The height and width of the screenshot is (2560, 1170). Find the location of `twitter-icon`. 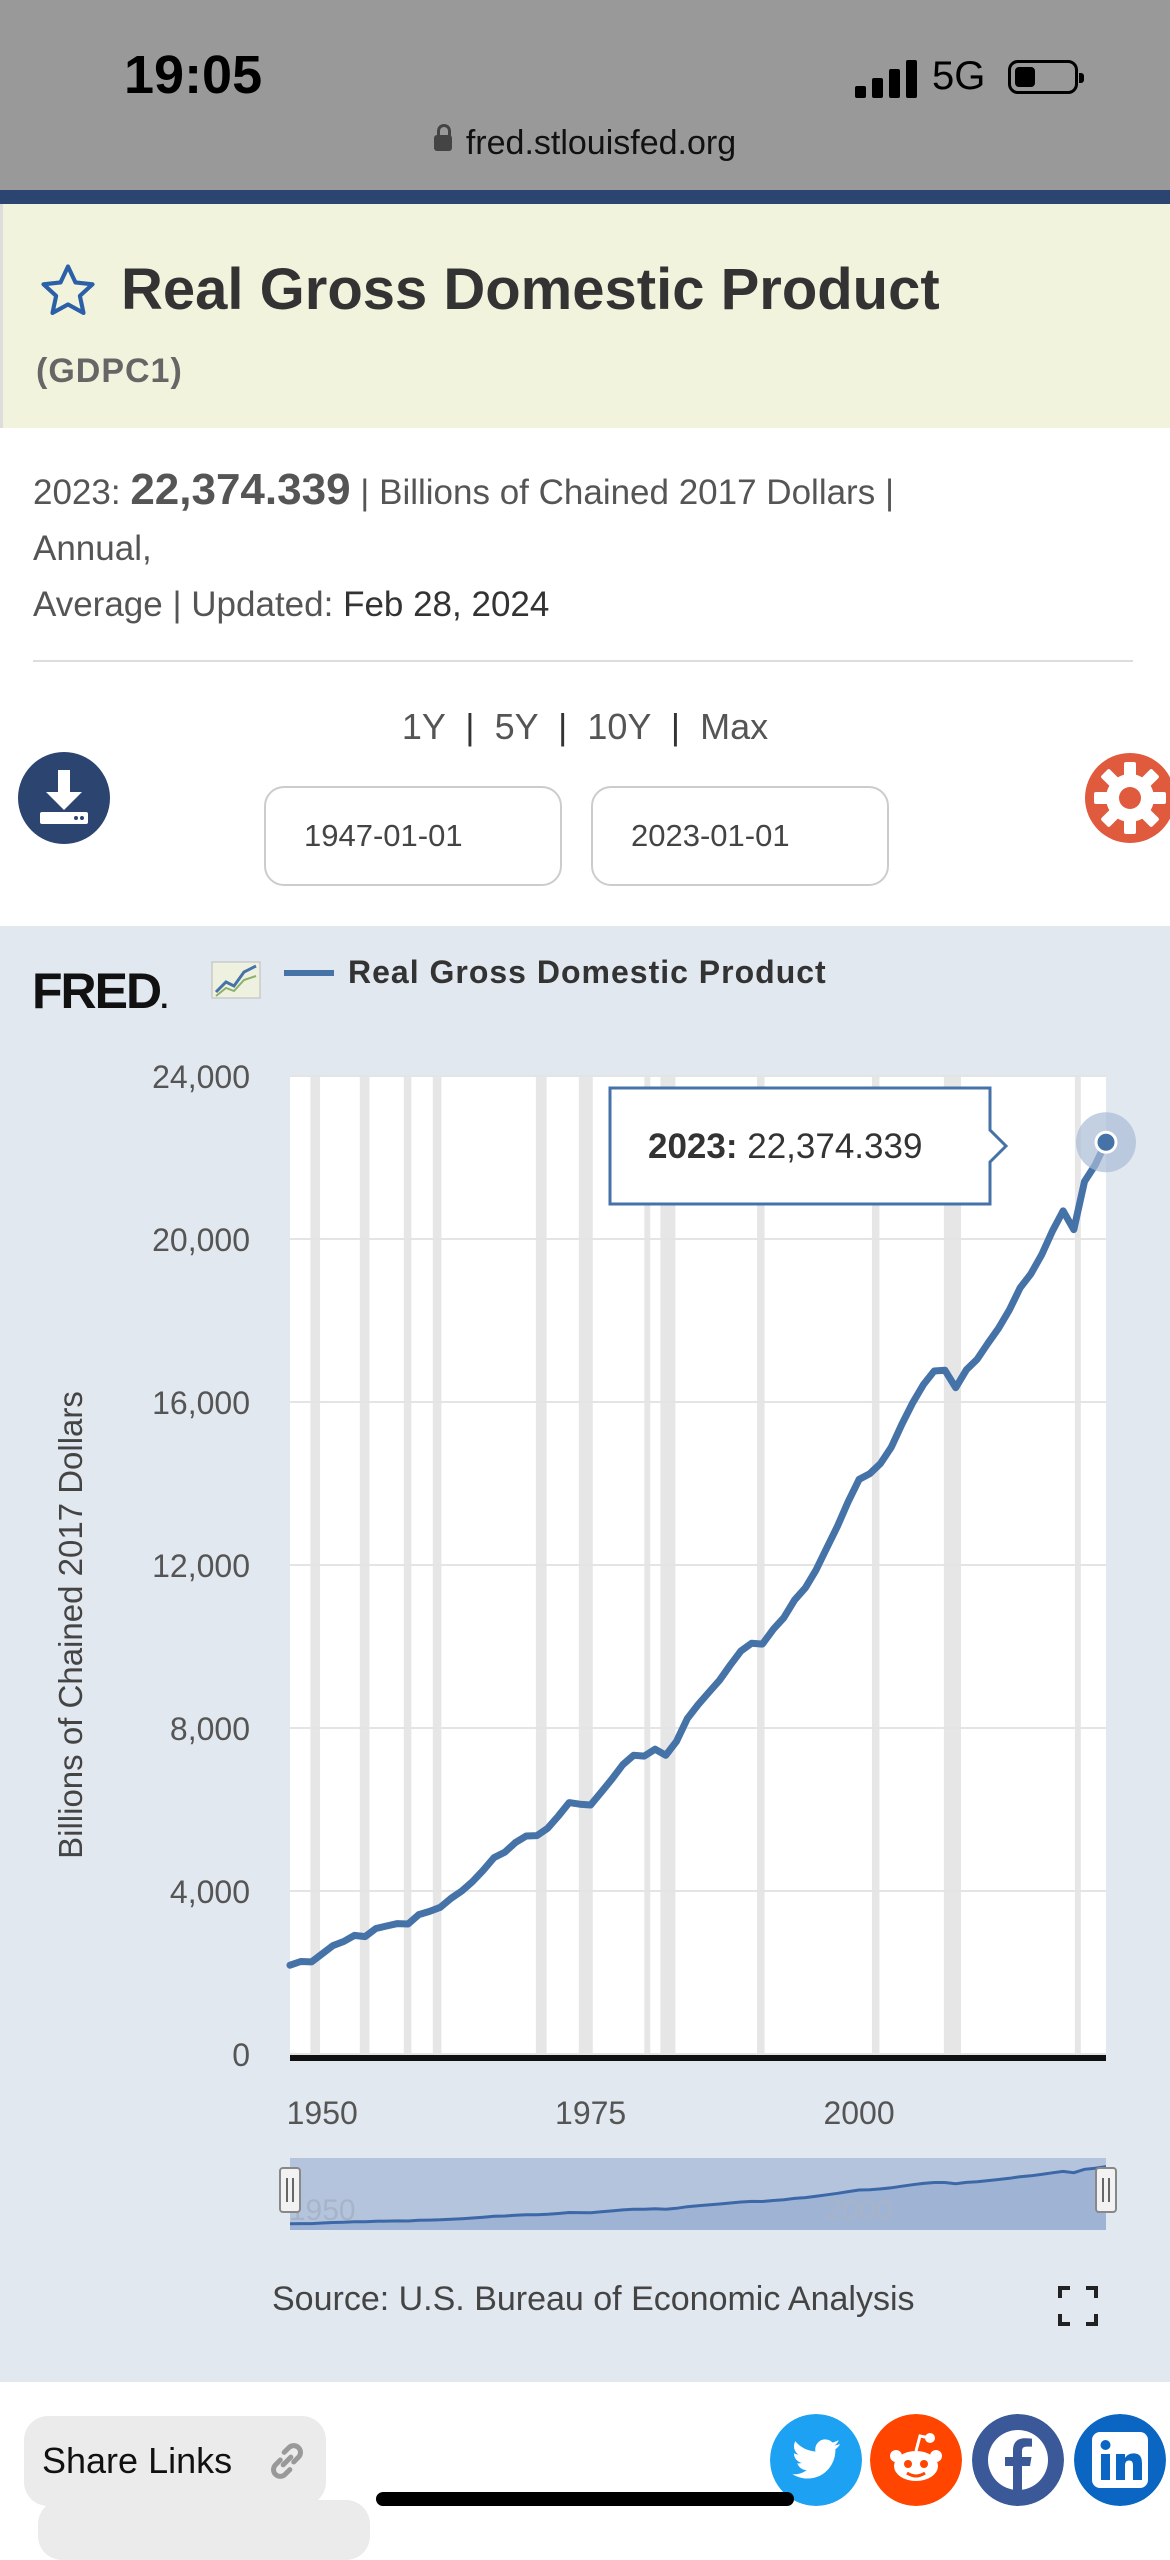

twitter-icon is located at coordinates (816, 2460).